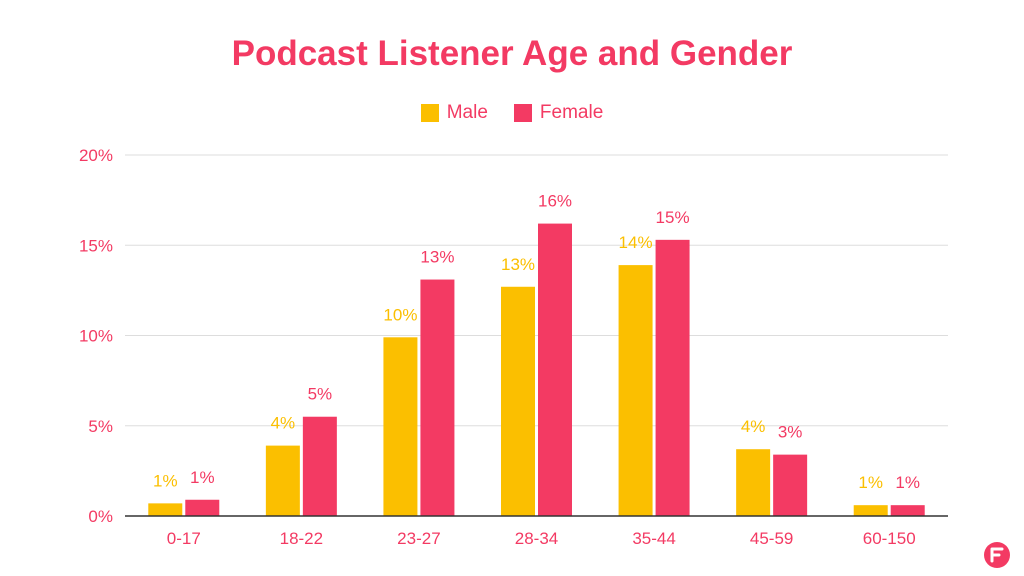 The image size is (1024, 576). I want to click on x-tick-label: 45-59, so click(771, 538).